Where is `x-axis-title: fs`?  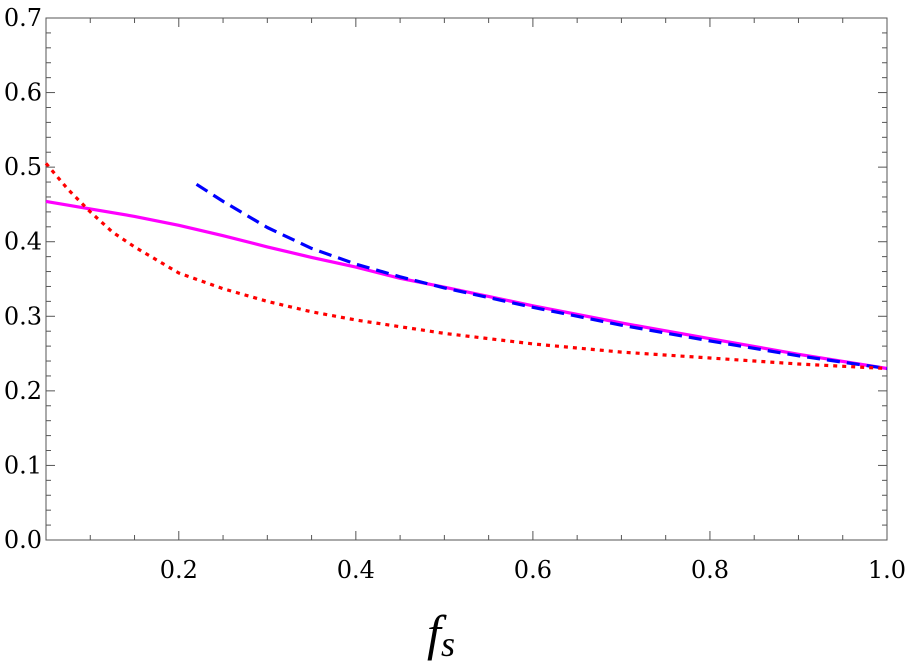 x-axis-title: fs is located at coordinates (441, 634).